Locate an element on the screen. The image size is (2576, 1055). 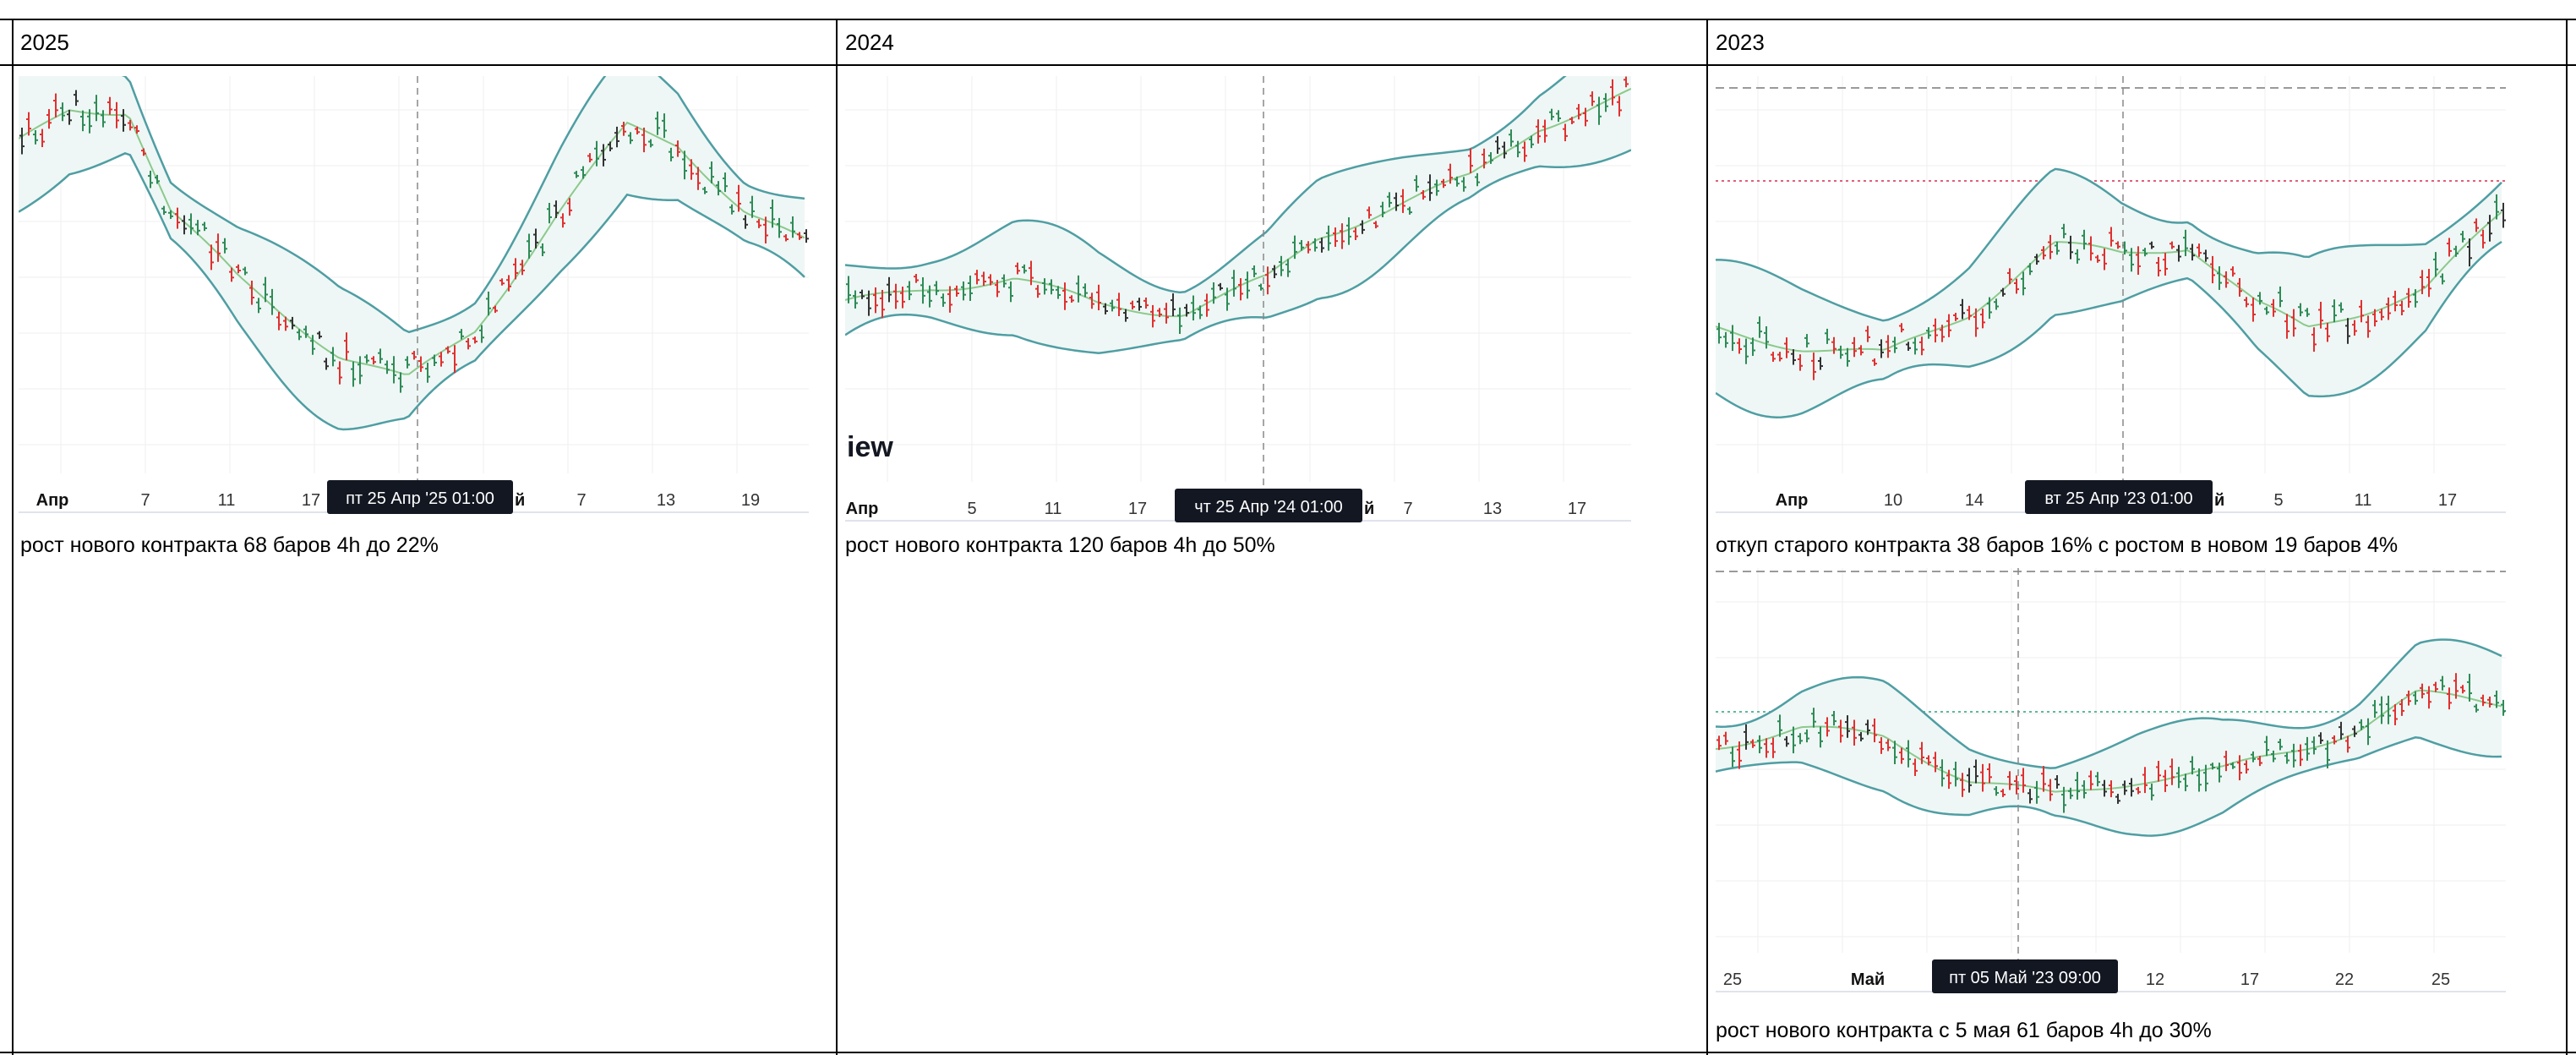
time-axis-tick-label: й is located at coordinates (520, 500).